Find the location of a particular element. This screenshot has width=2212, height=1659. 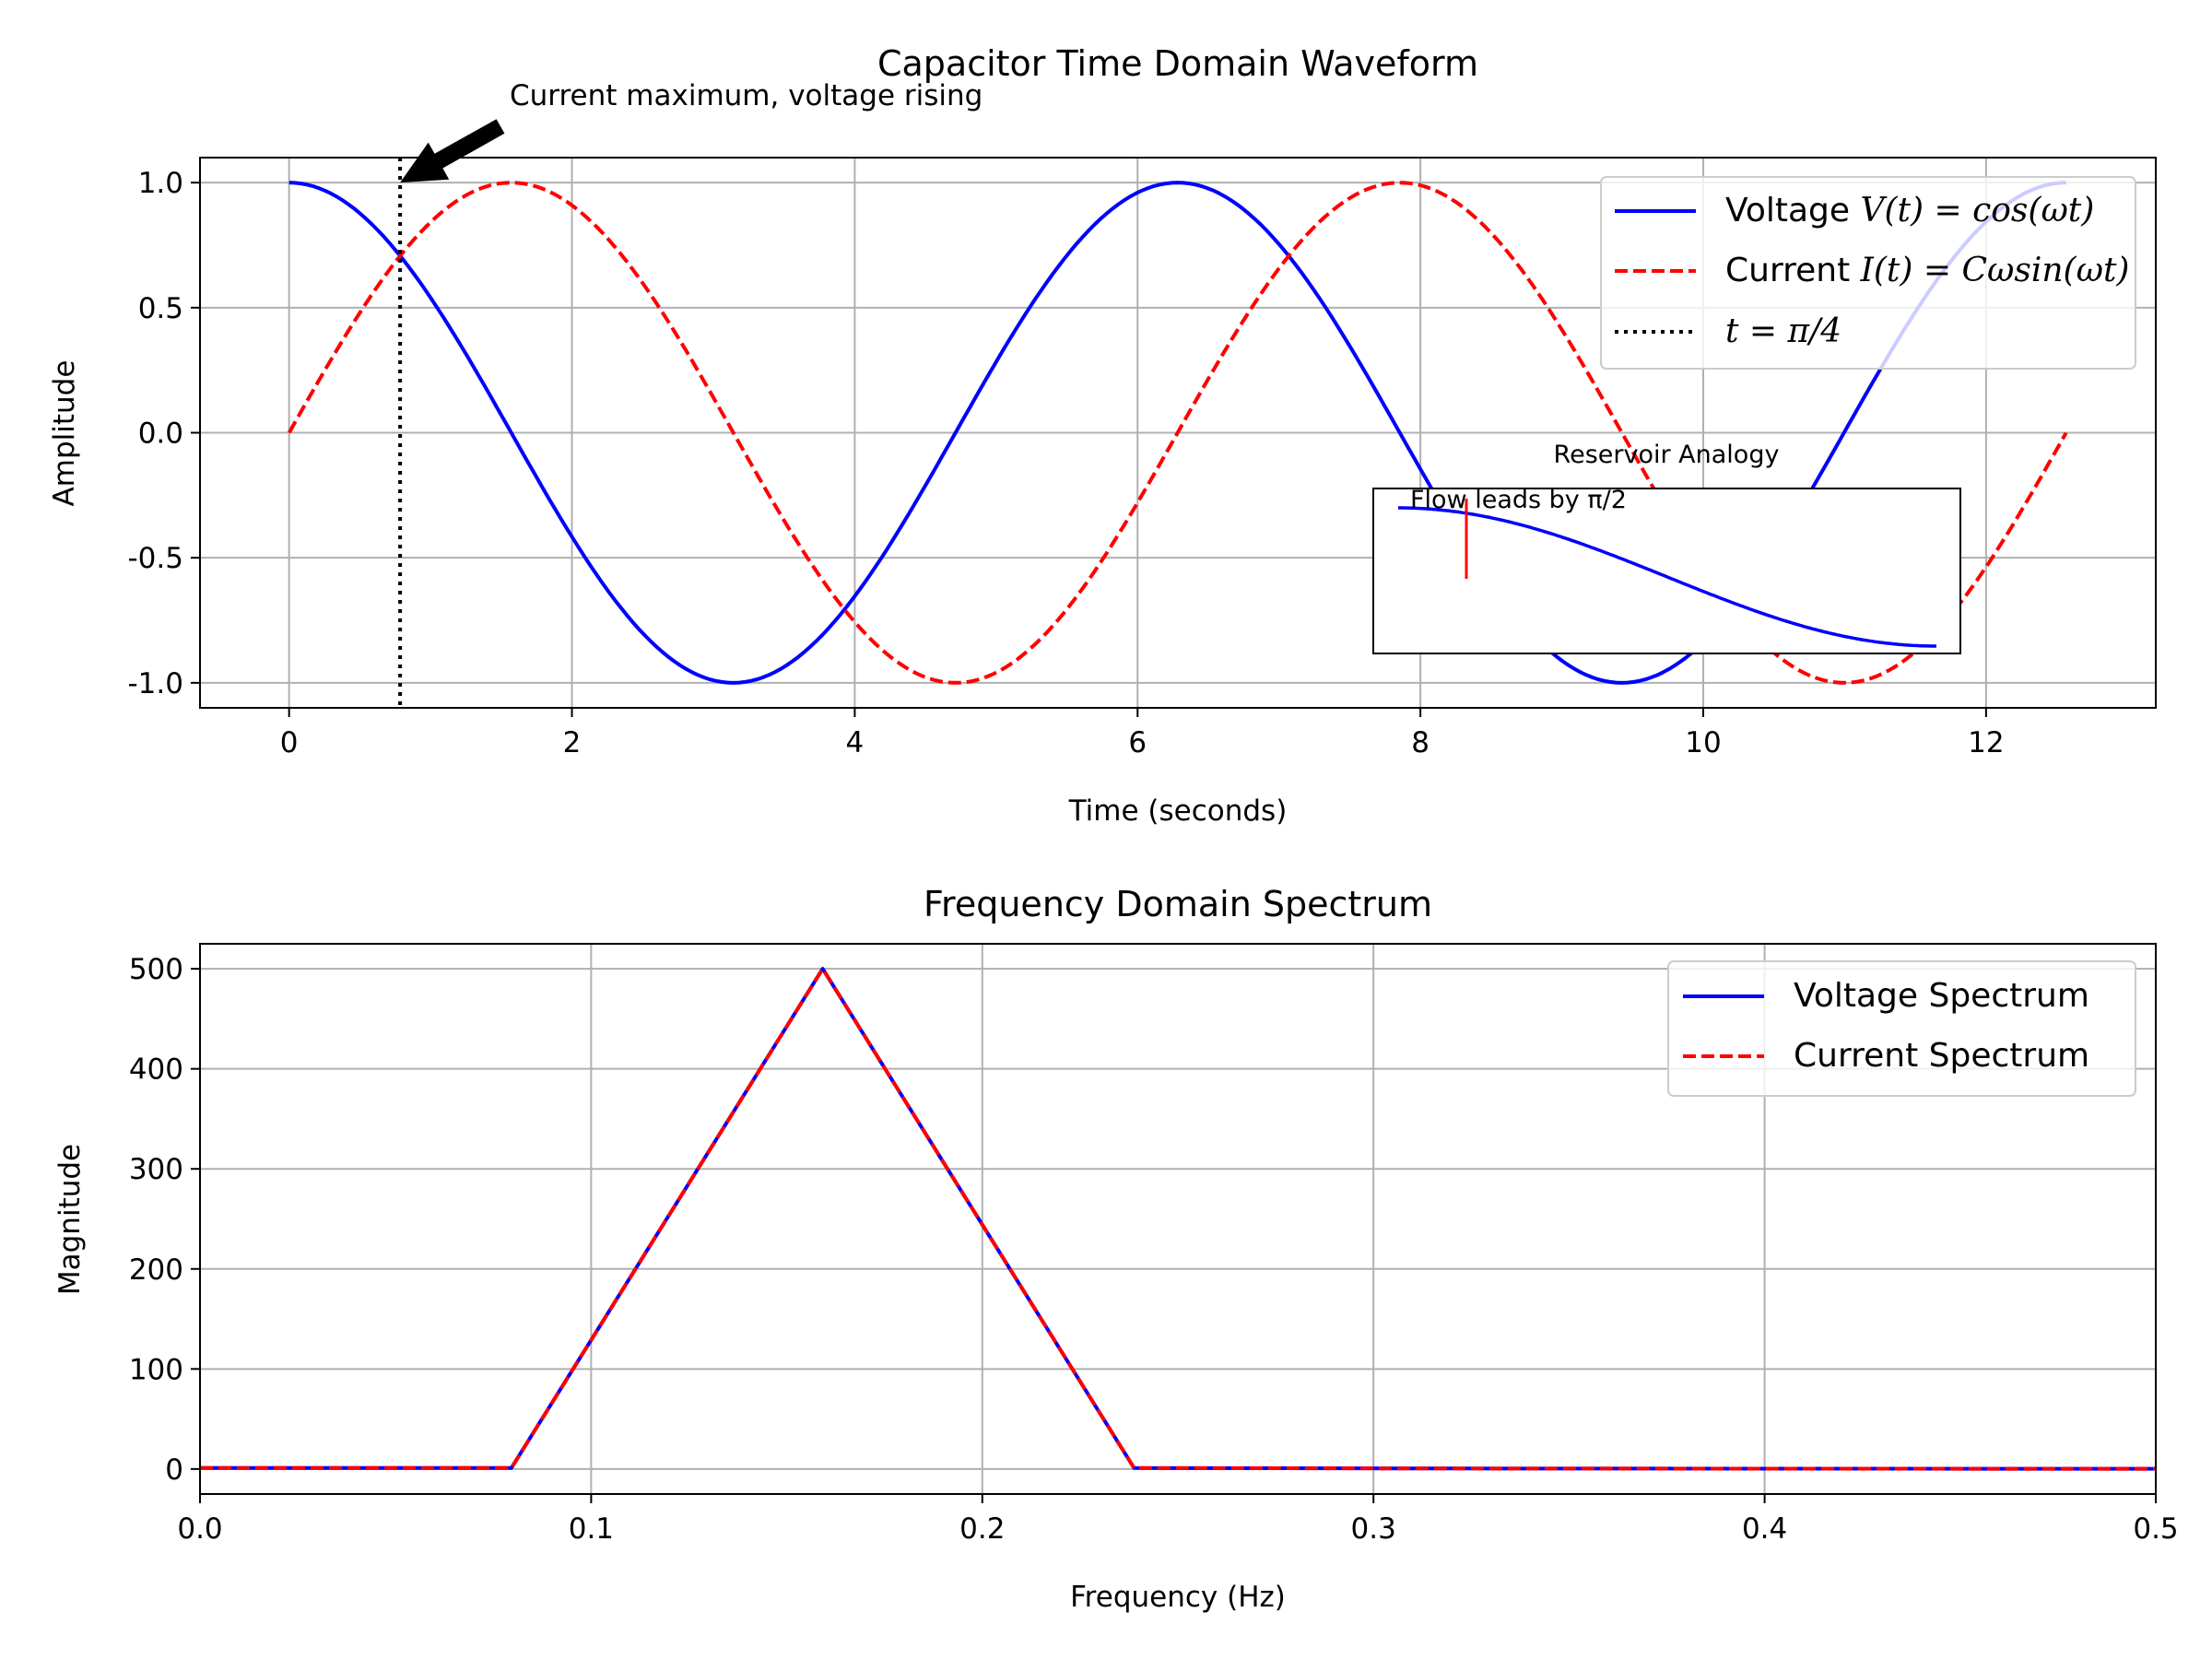

legend-label-current: Current I(t) = Cωsin(ωt) is located at coordinates (1927, 270).